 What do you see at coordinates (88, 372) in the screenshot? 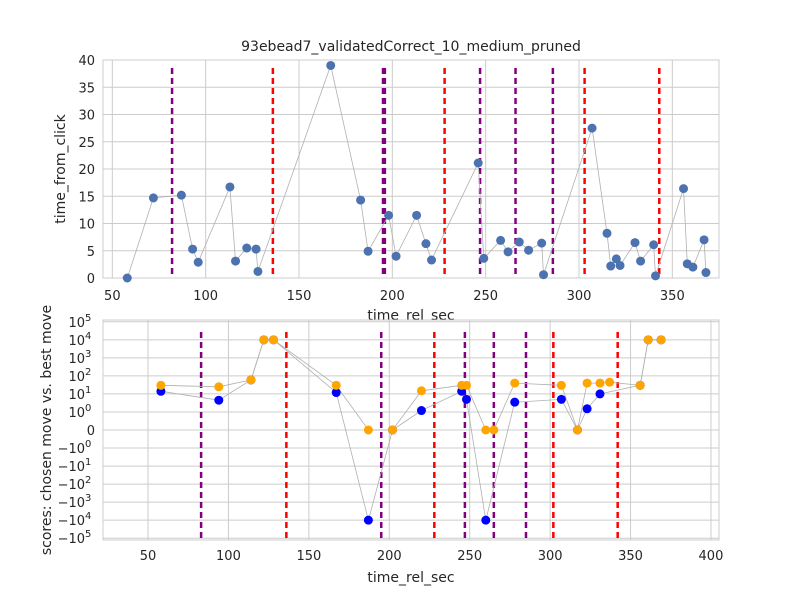
I see `bottom-y-tick-exponent: 2` at bounding box center [88, 372].